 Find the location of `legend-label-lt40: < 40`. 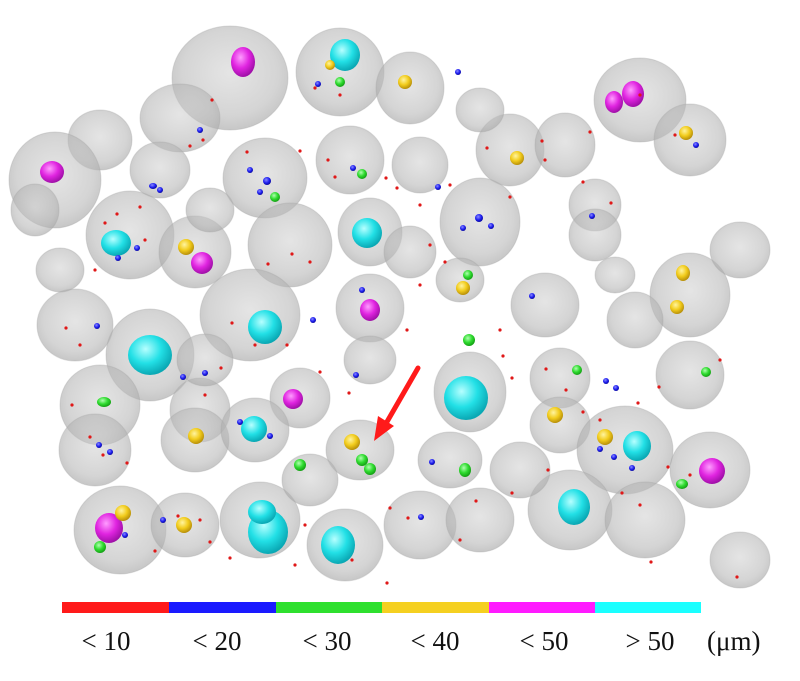

legend-label-lt40: < 40 is located at coordinates (435, 641).